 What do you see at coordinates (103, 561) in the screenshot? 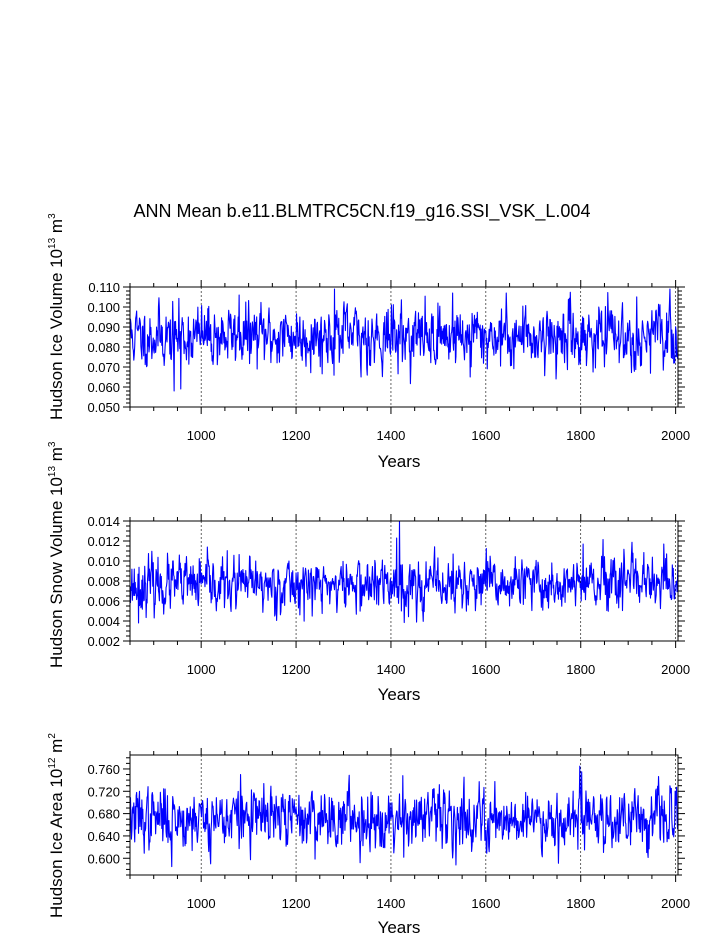
I see `snow-volume-ytick-label-4: 0.010` at bounding box center [103, 561].